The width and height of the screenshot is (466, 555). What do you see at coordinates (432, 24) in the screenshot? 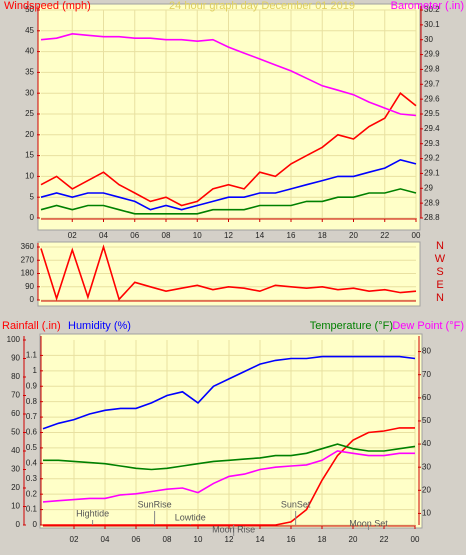
I see `y-tick-label: 30.1` at bounding box center [432, 24].